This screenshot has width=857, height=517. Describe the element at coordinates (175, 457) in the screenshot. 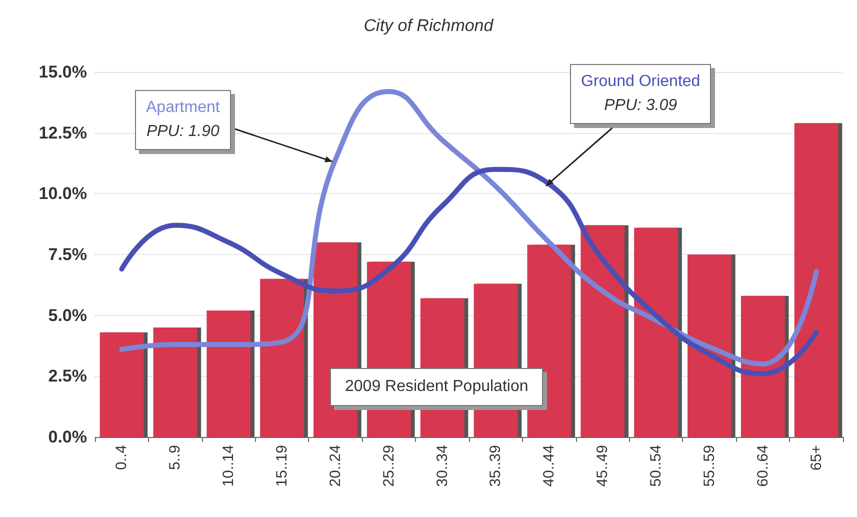

I see `x-tick-label: 5..9` at that location.